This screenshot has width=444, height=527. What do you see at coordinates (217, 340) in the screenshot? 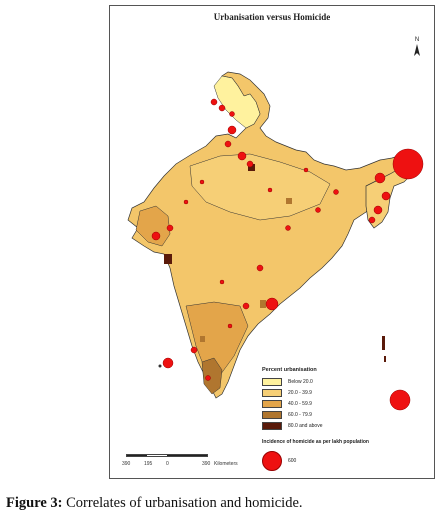
I see `south-region` at bounding box center [217, 340].